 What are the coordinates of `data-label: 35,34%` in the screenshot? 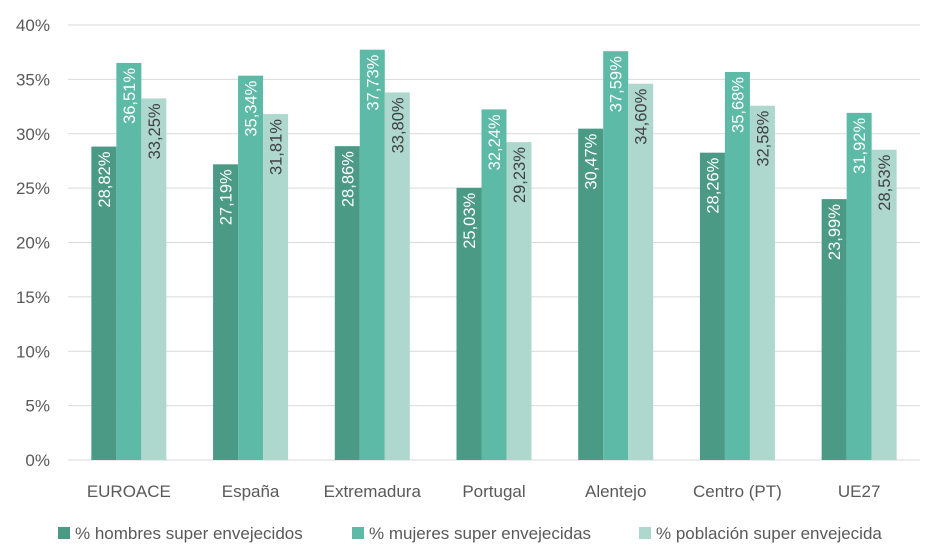 It's located at (252, 108).